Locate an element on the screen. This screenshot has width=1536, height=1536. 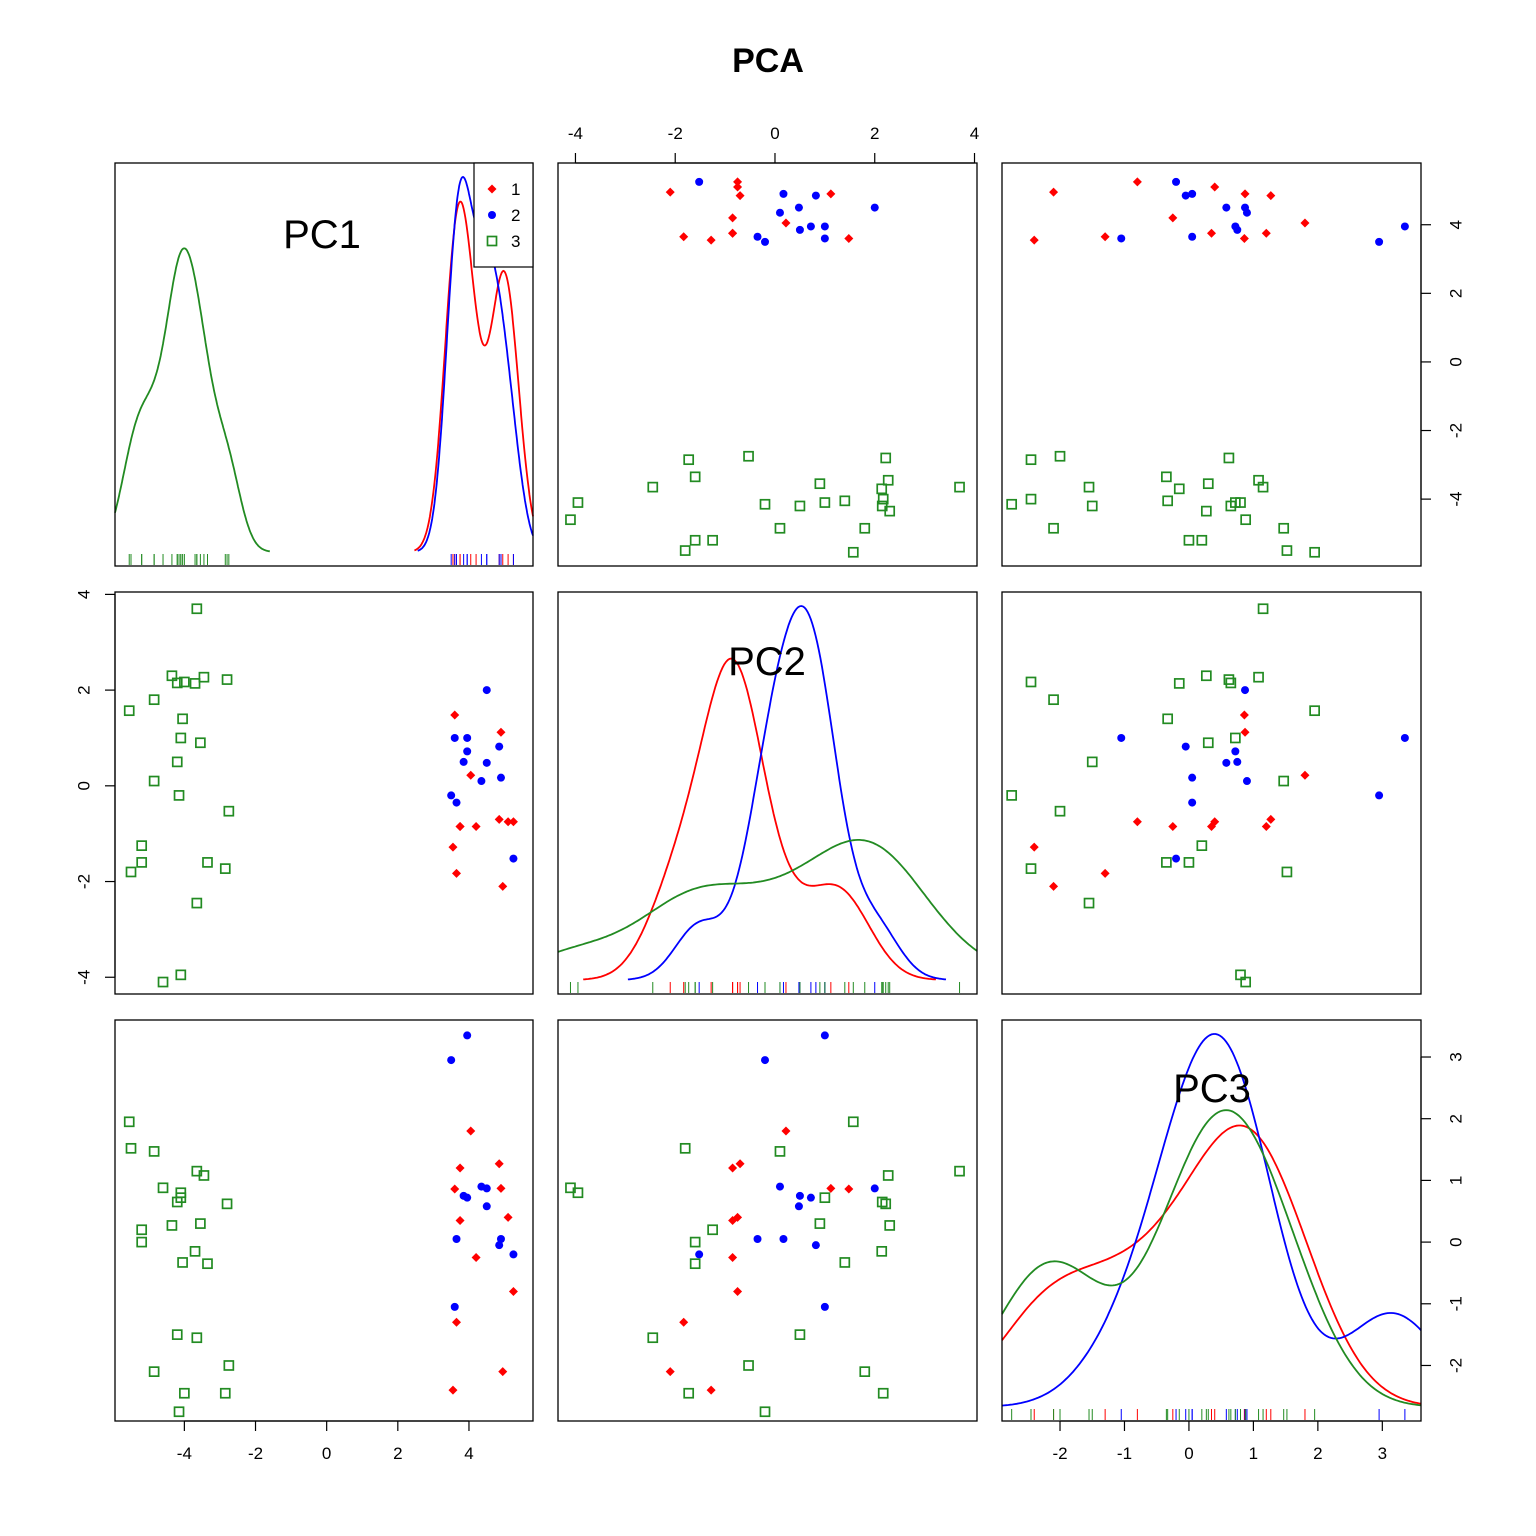
tick-label-pc1: -4 is located at coordinates (184, 1453).